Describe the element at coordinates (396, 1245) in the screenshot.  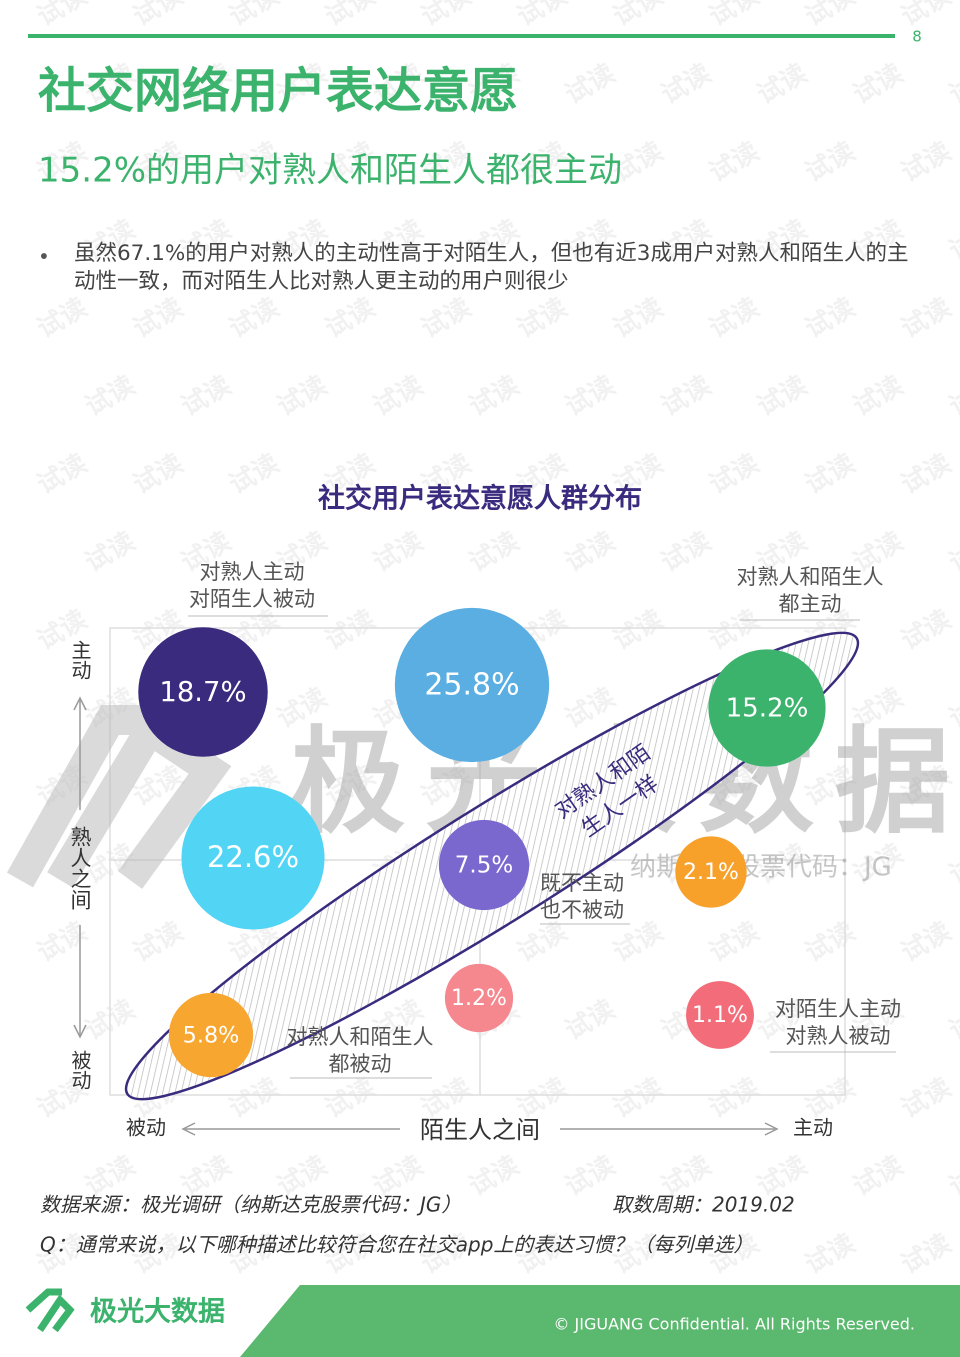
I see `question: Q：通常来说，以下哪种描述比较符合您在社交app上的表达习惯？（每列单选）` at that location.